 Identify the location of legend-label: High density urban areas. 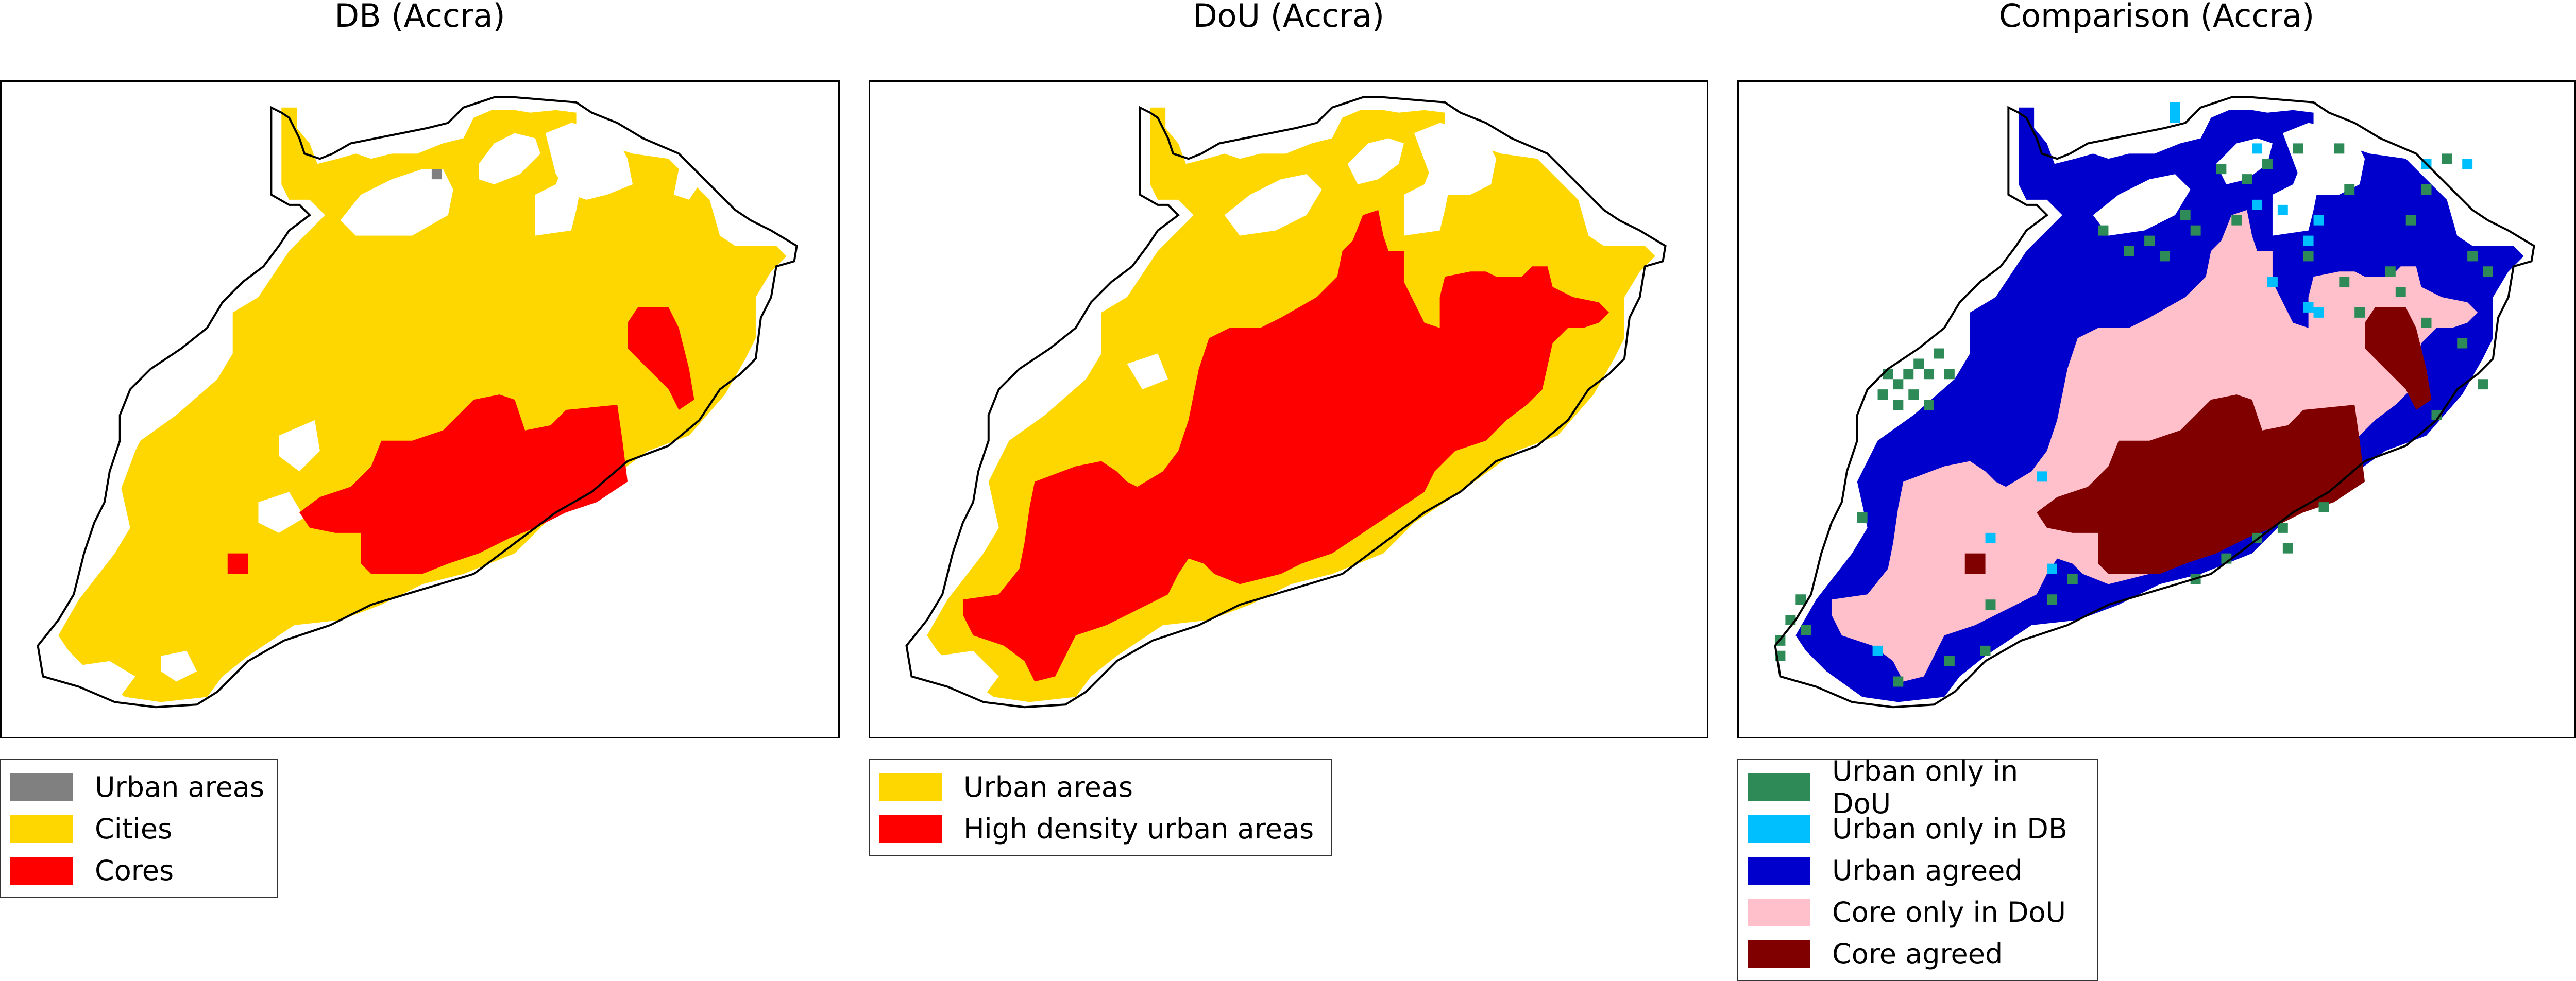
(1138, 829).